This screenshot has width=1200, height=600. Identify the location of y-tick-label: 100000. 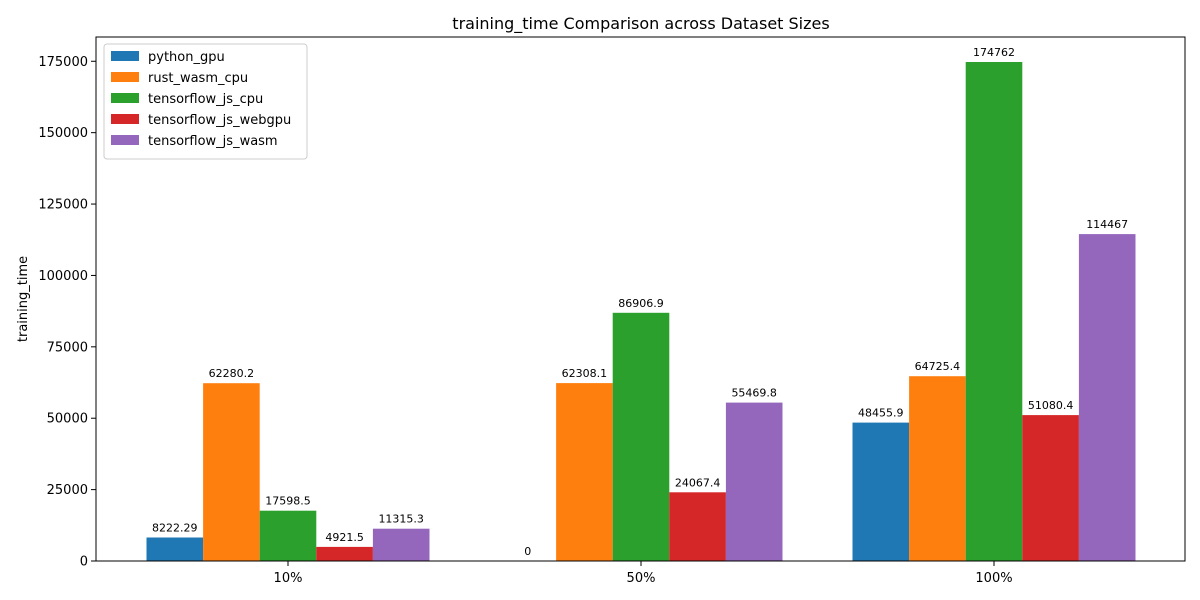
(63, 276).